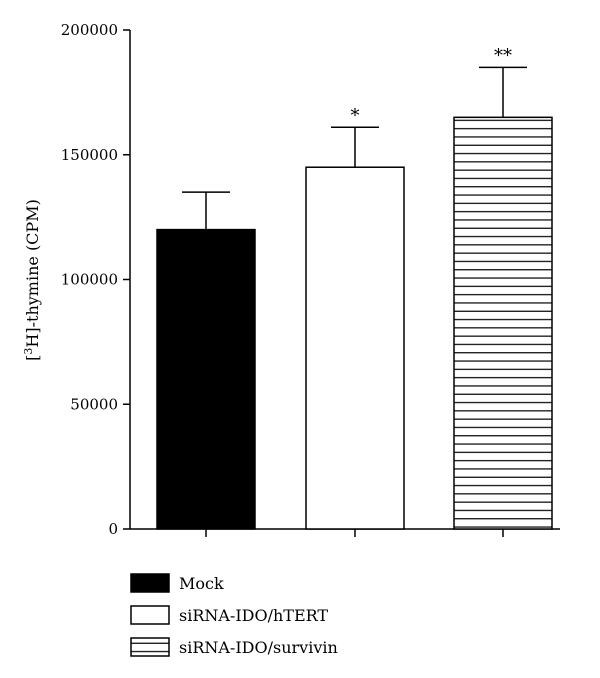 This screenshot has height=678, width=600. I want to click on significance-marker: *, so click(355, 115).